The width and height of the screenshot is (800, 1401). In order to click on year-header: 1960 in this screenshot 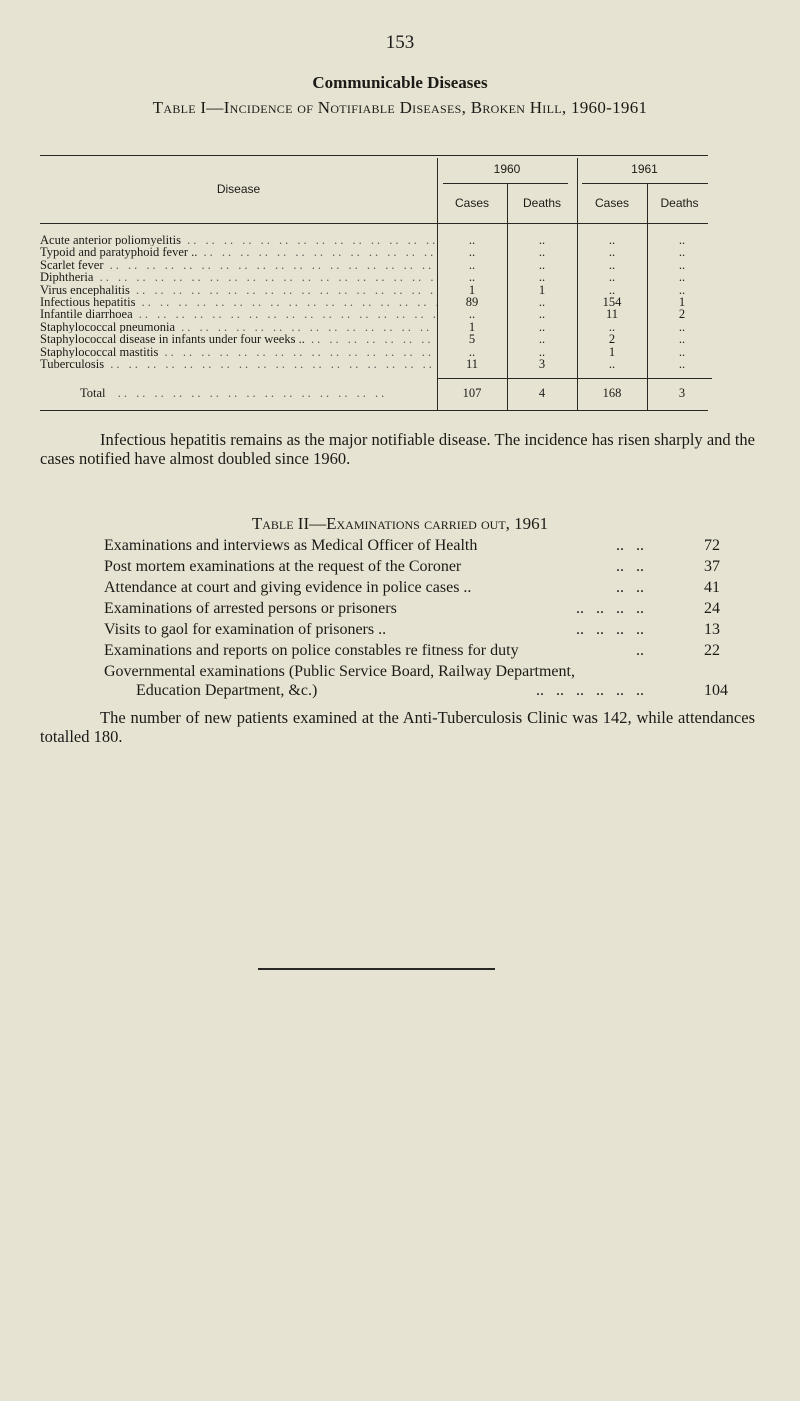, I will do `click(507, 169)`.